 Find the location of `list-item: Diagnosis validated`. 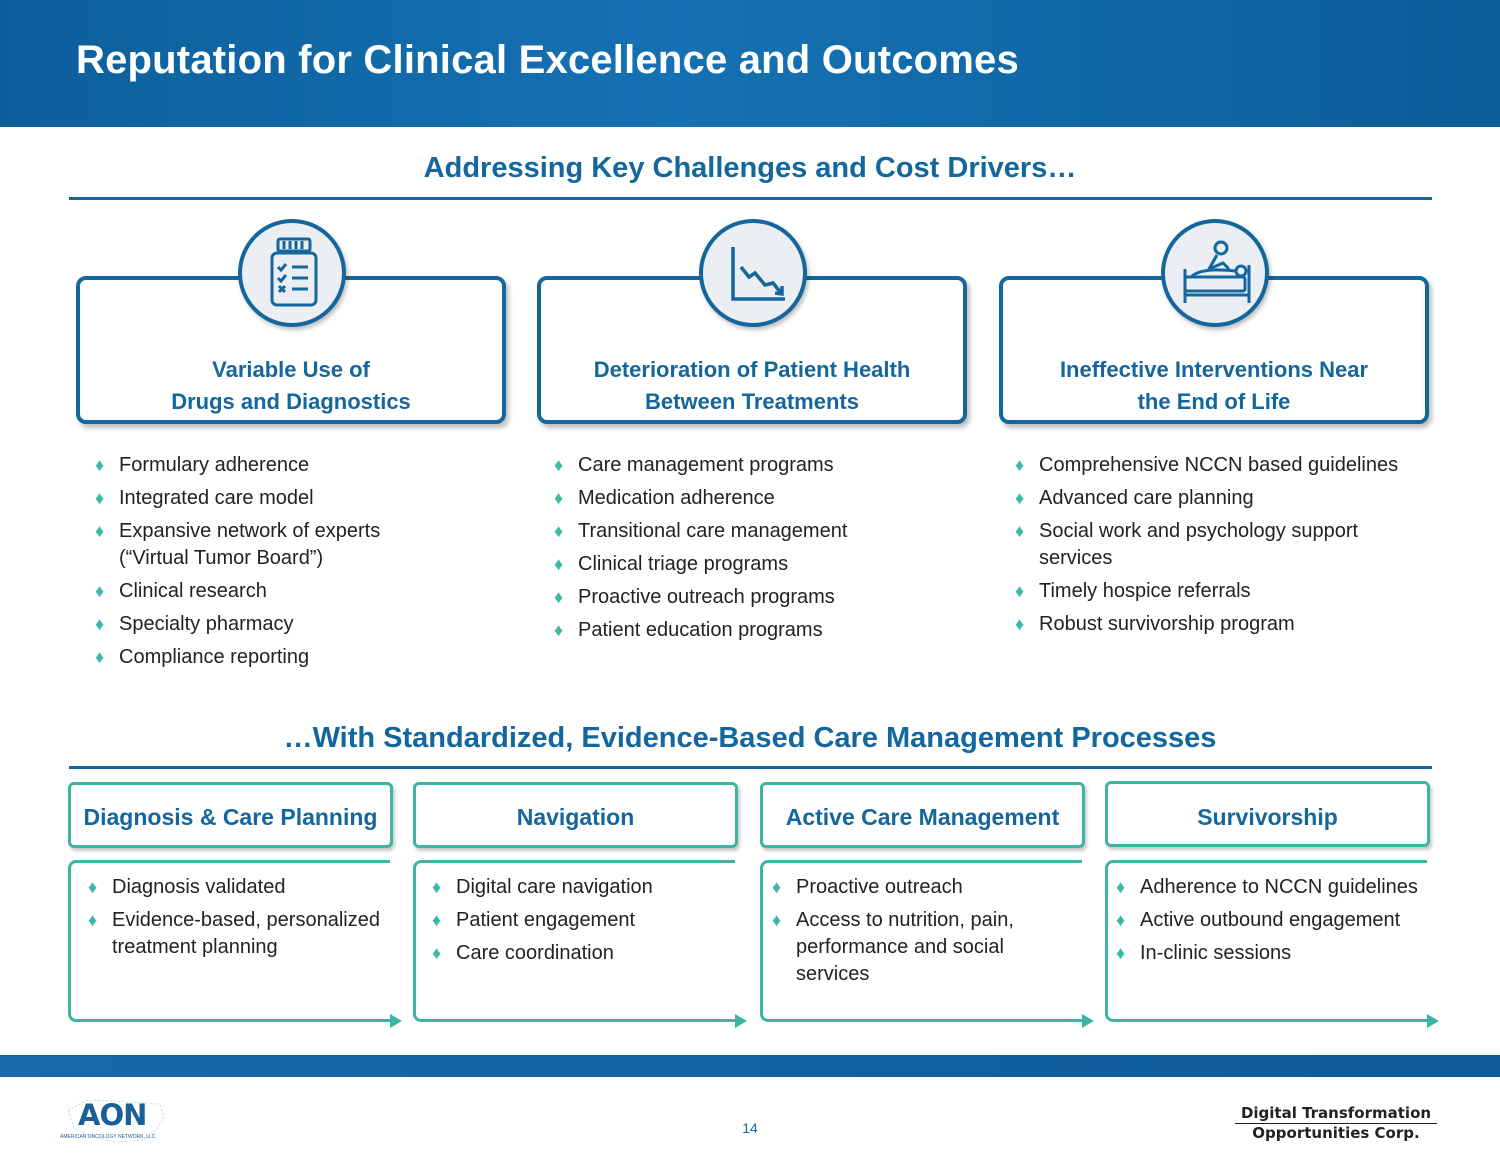

list-item: Diagnosis validated is located at coordinates (238, 887).